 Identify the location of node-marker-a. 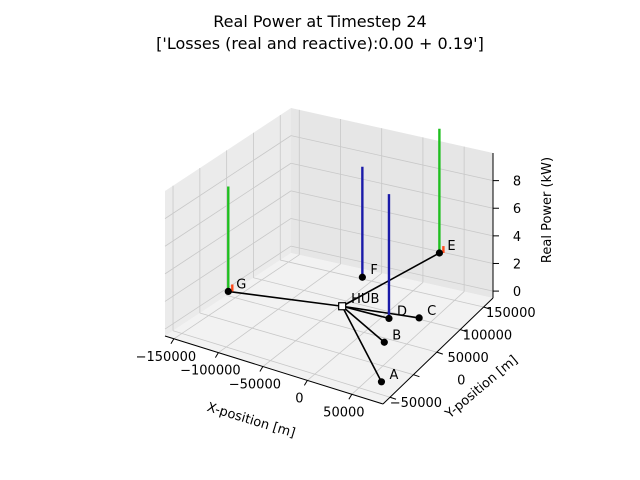
(381, 382).